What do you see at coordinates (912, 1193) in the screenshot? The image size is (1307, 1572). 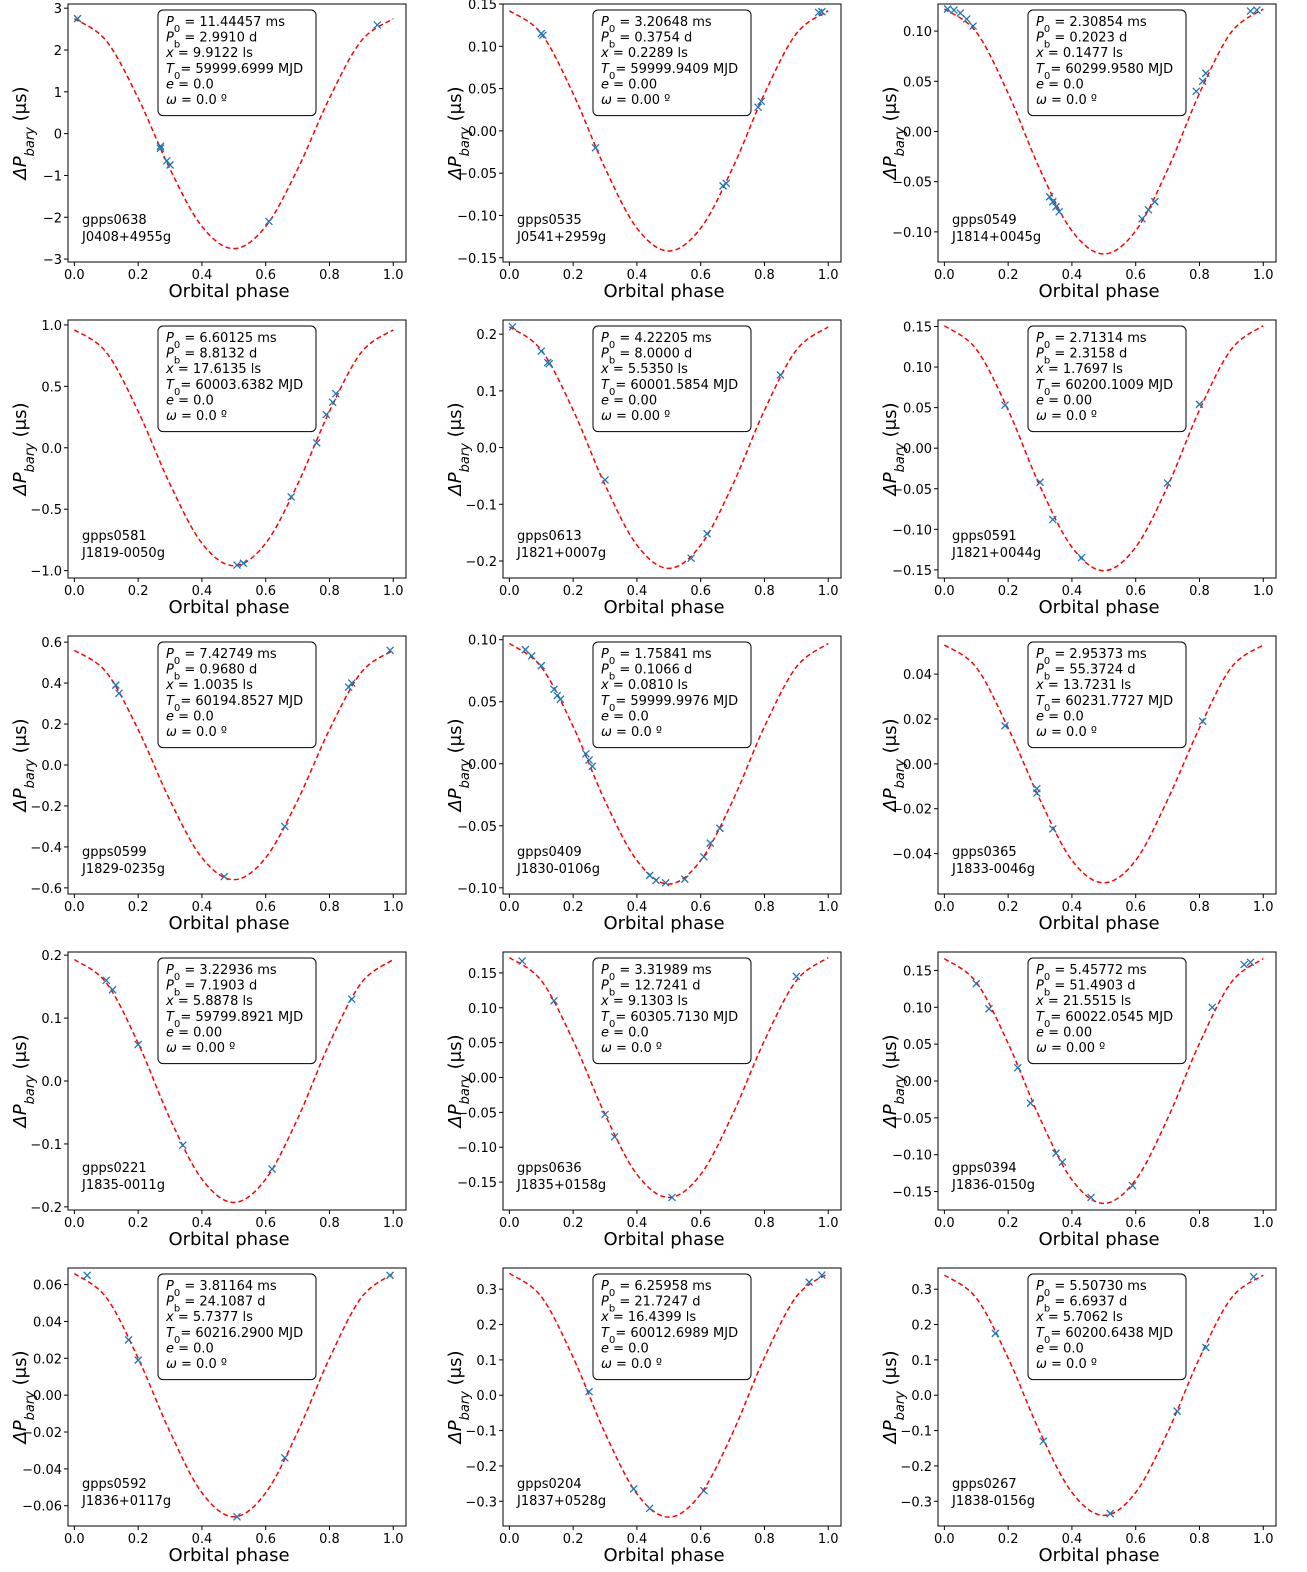 I see `y-tick-label: −0.15` at bounding box center [912, 1193].